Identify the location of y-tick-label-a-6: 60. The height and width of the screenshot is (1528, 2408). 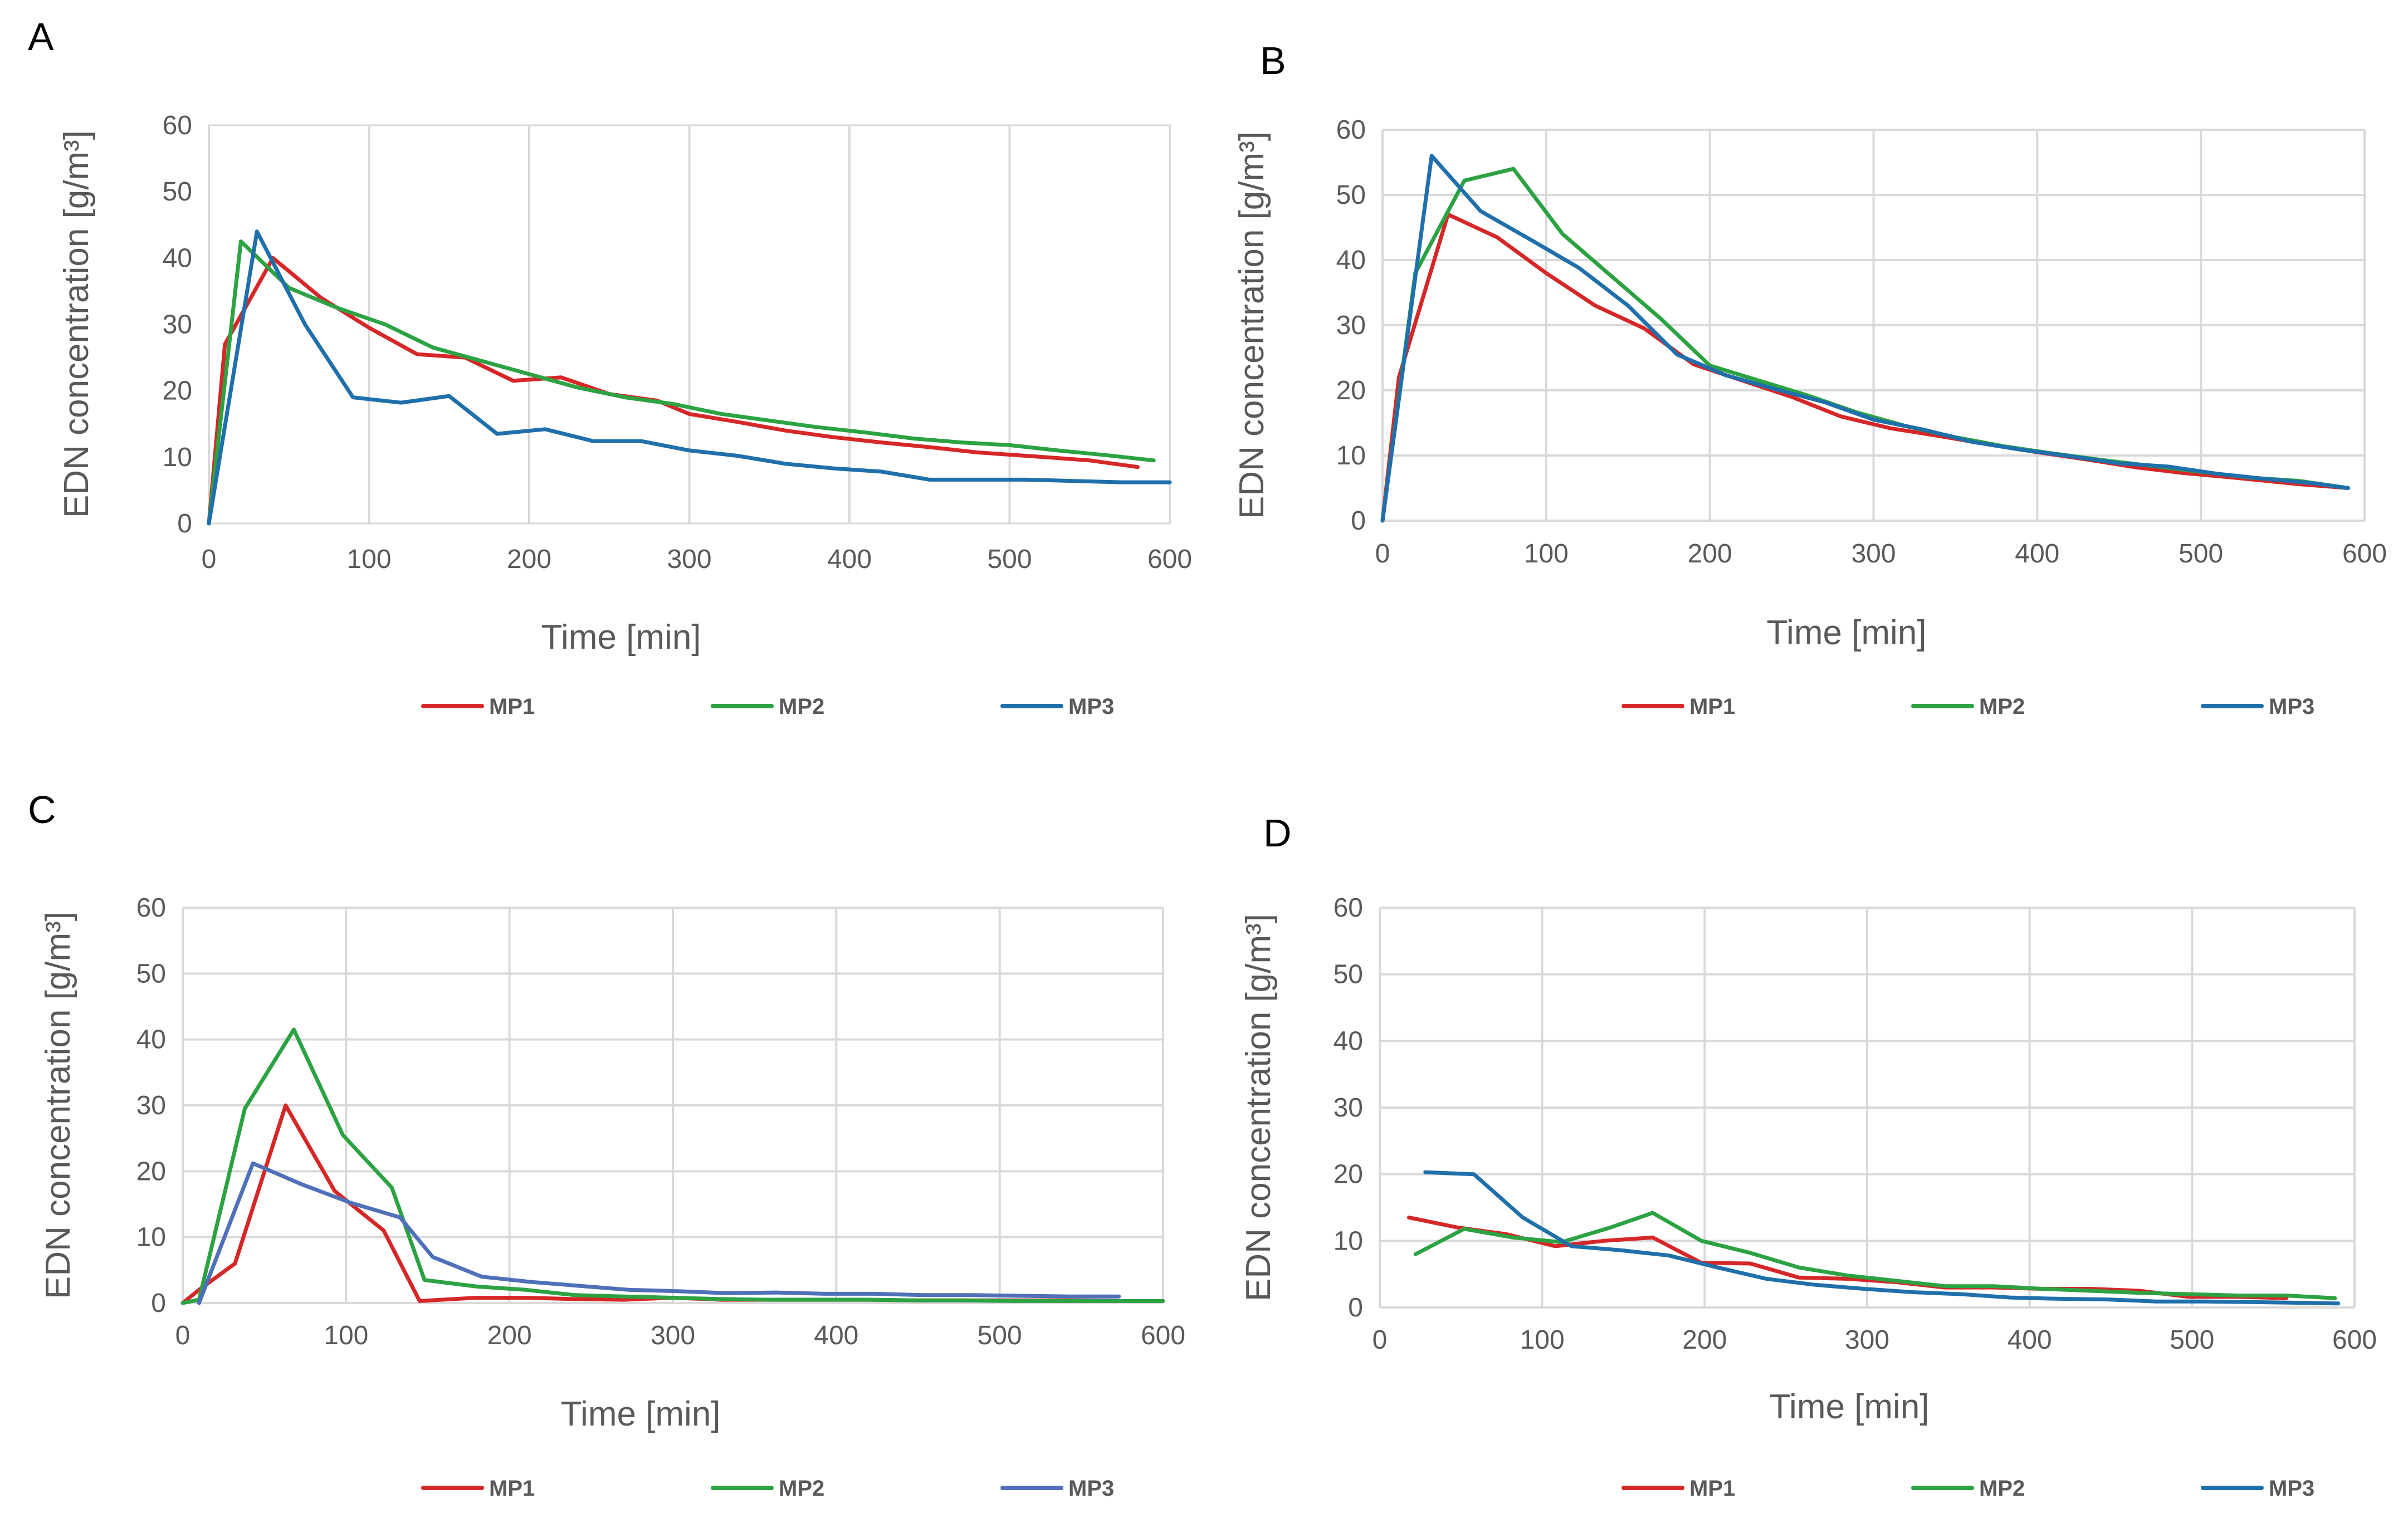
(177, 126).